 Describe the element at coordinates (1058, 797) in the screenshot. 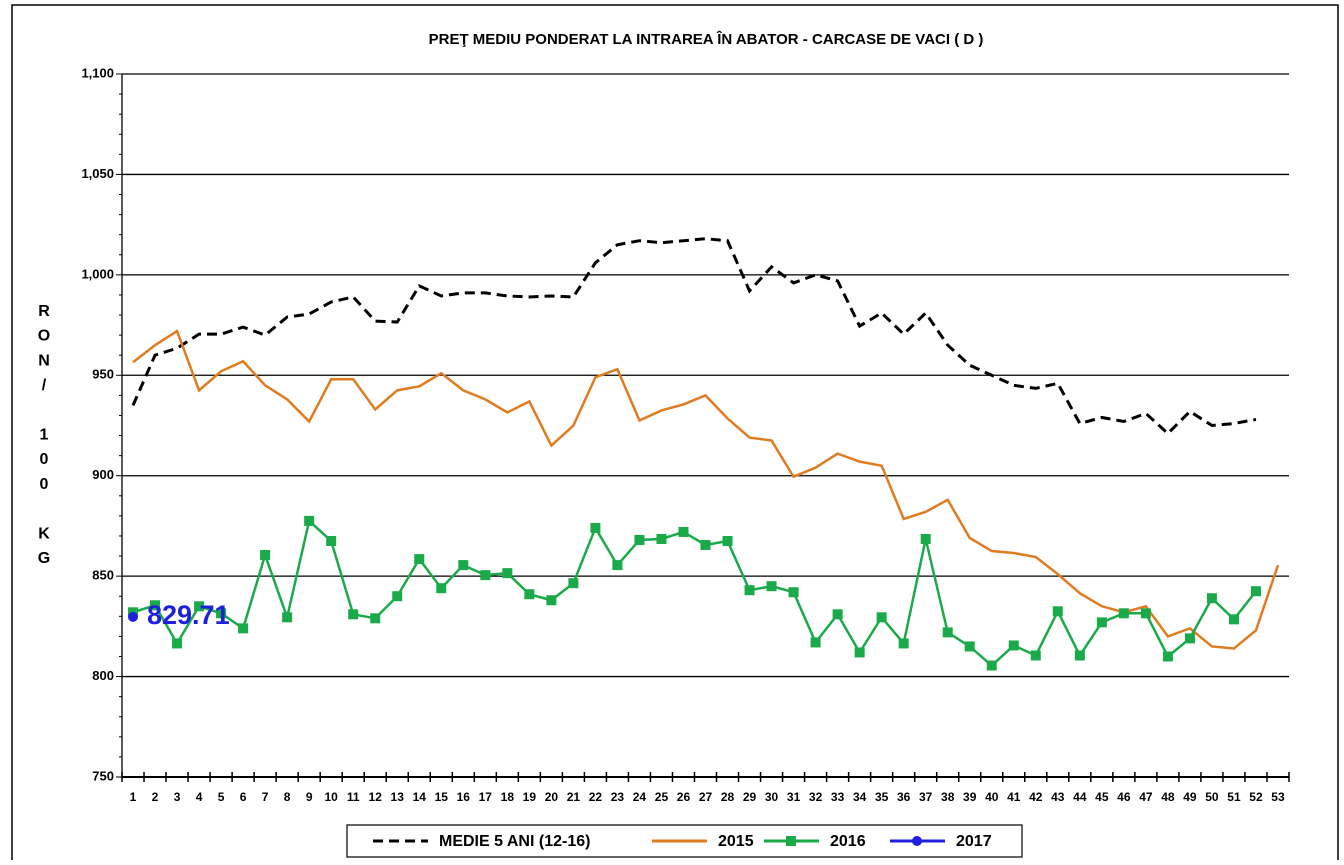

I see `x-tick-label: 43` at that location.